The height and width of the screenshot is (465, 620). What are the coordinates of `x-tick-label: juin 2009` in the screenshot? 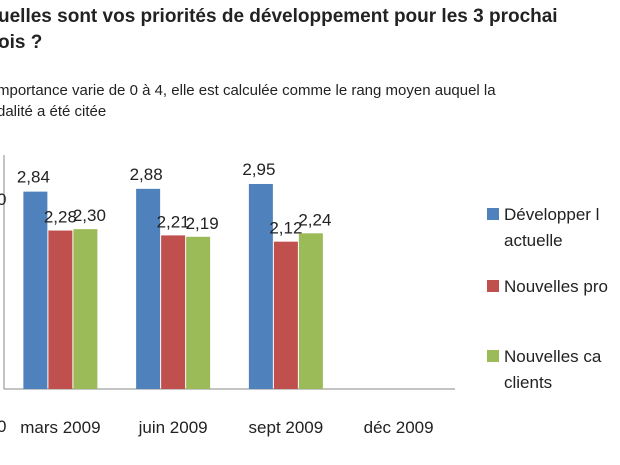 It's located at (173, 427).